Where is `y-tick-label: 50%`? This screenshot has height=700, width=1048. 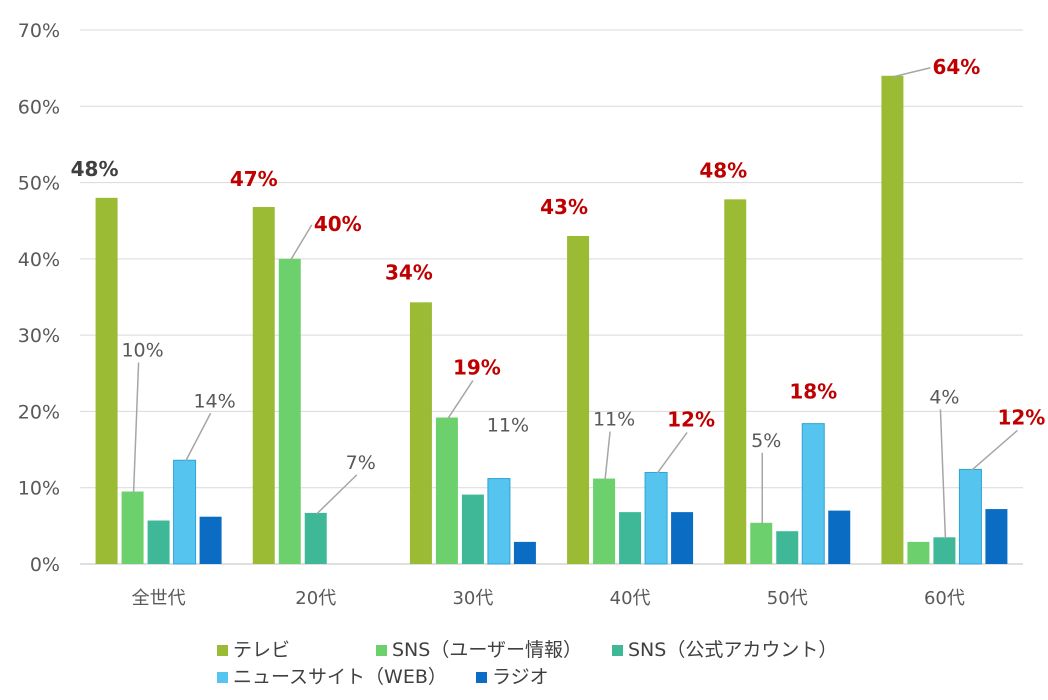
y-tick-label: 50% is located at coordinates (39, 184).